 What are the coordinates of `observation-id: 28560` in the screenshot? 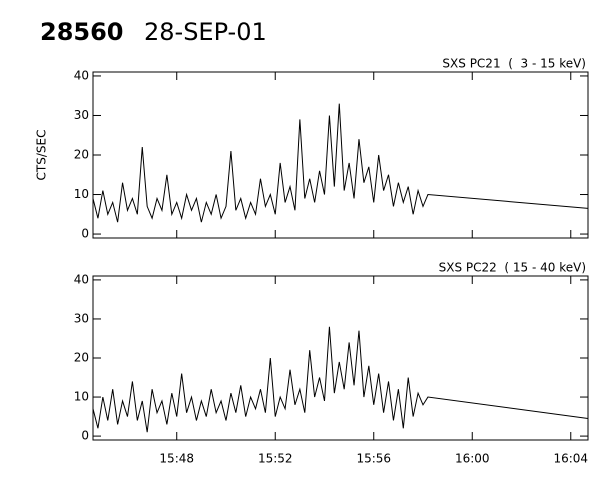 It's located at (82, 32).